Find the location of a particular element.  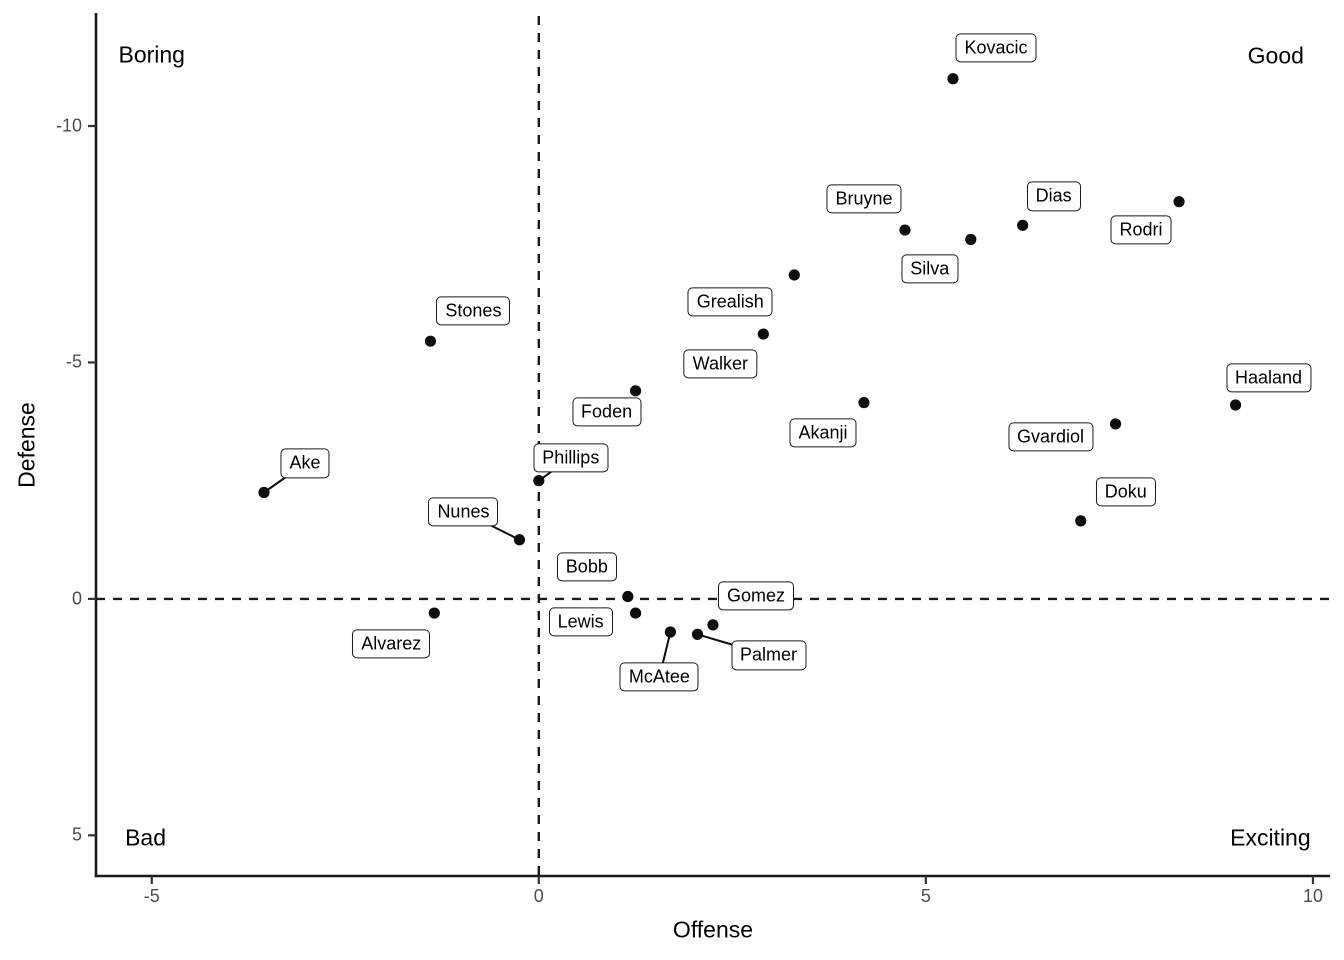

player-label-gomez: Gomez is located at coordinates (756, 596).